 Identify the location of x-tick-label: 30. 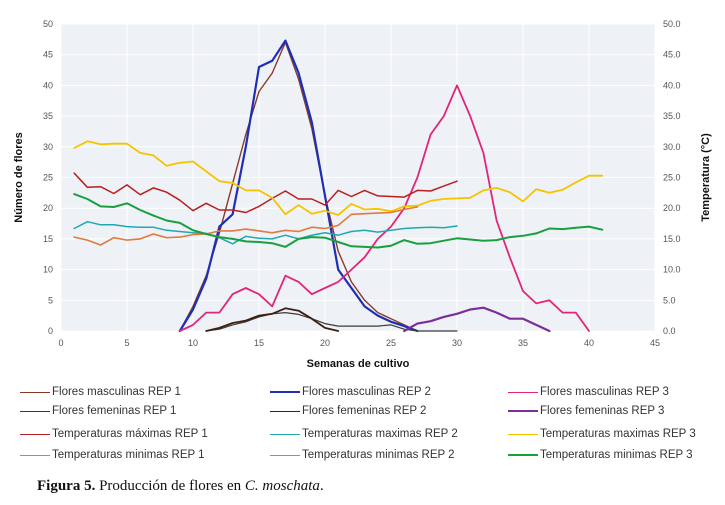
(457, 343).